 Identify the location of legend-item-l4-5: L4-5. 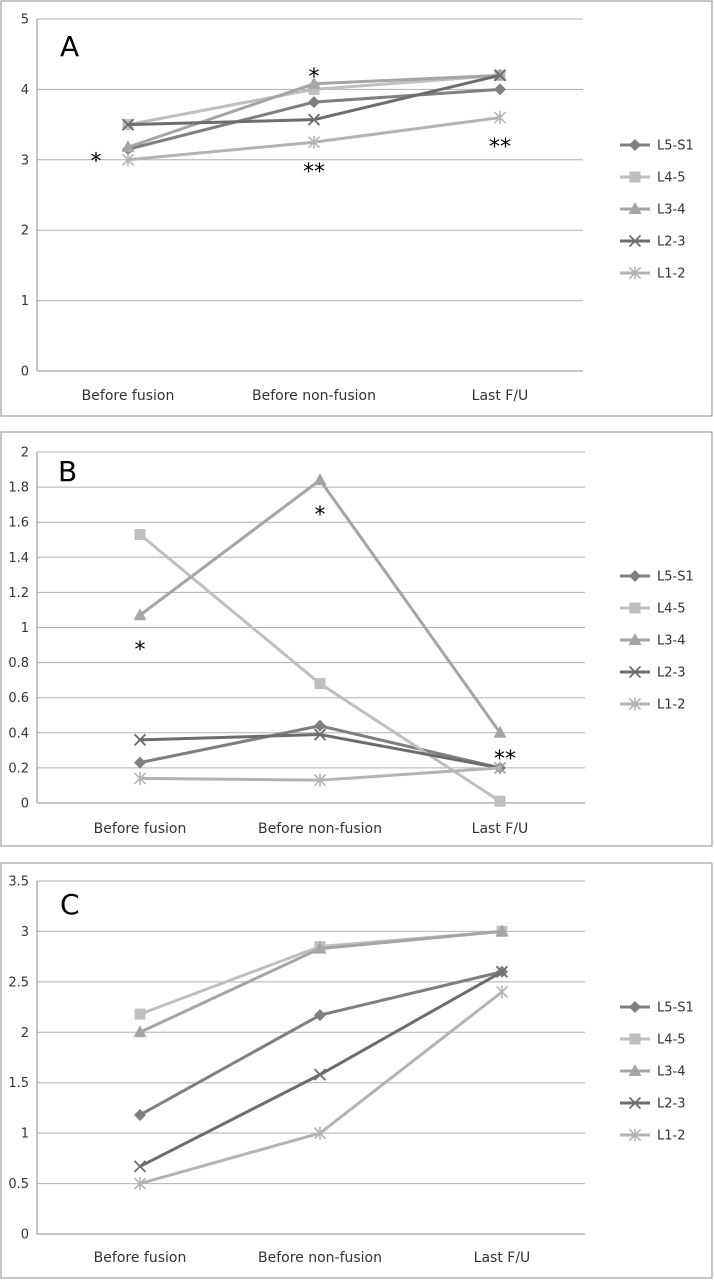
(652, 609).